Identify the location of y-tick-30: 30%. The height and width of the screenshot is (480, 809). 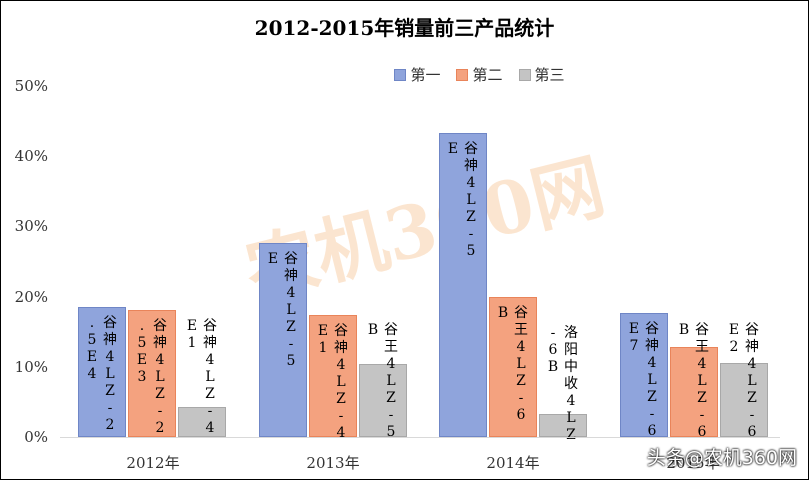
(31, 226).